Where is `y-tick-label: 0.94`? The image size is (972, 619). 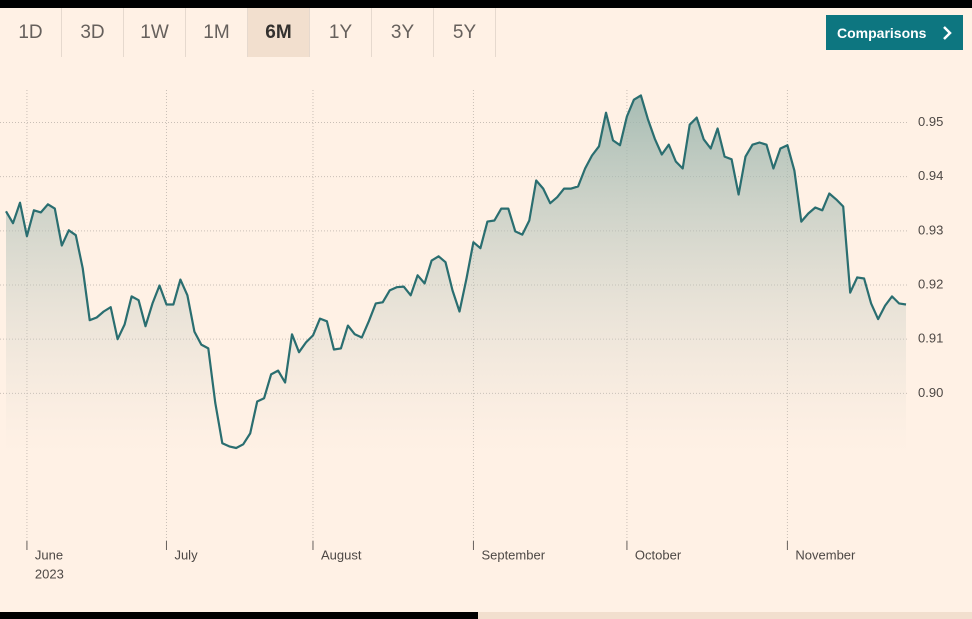
y-tick-label: 0.94 is located at coordinates (930, 175).